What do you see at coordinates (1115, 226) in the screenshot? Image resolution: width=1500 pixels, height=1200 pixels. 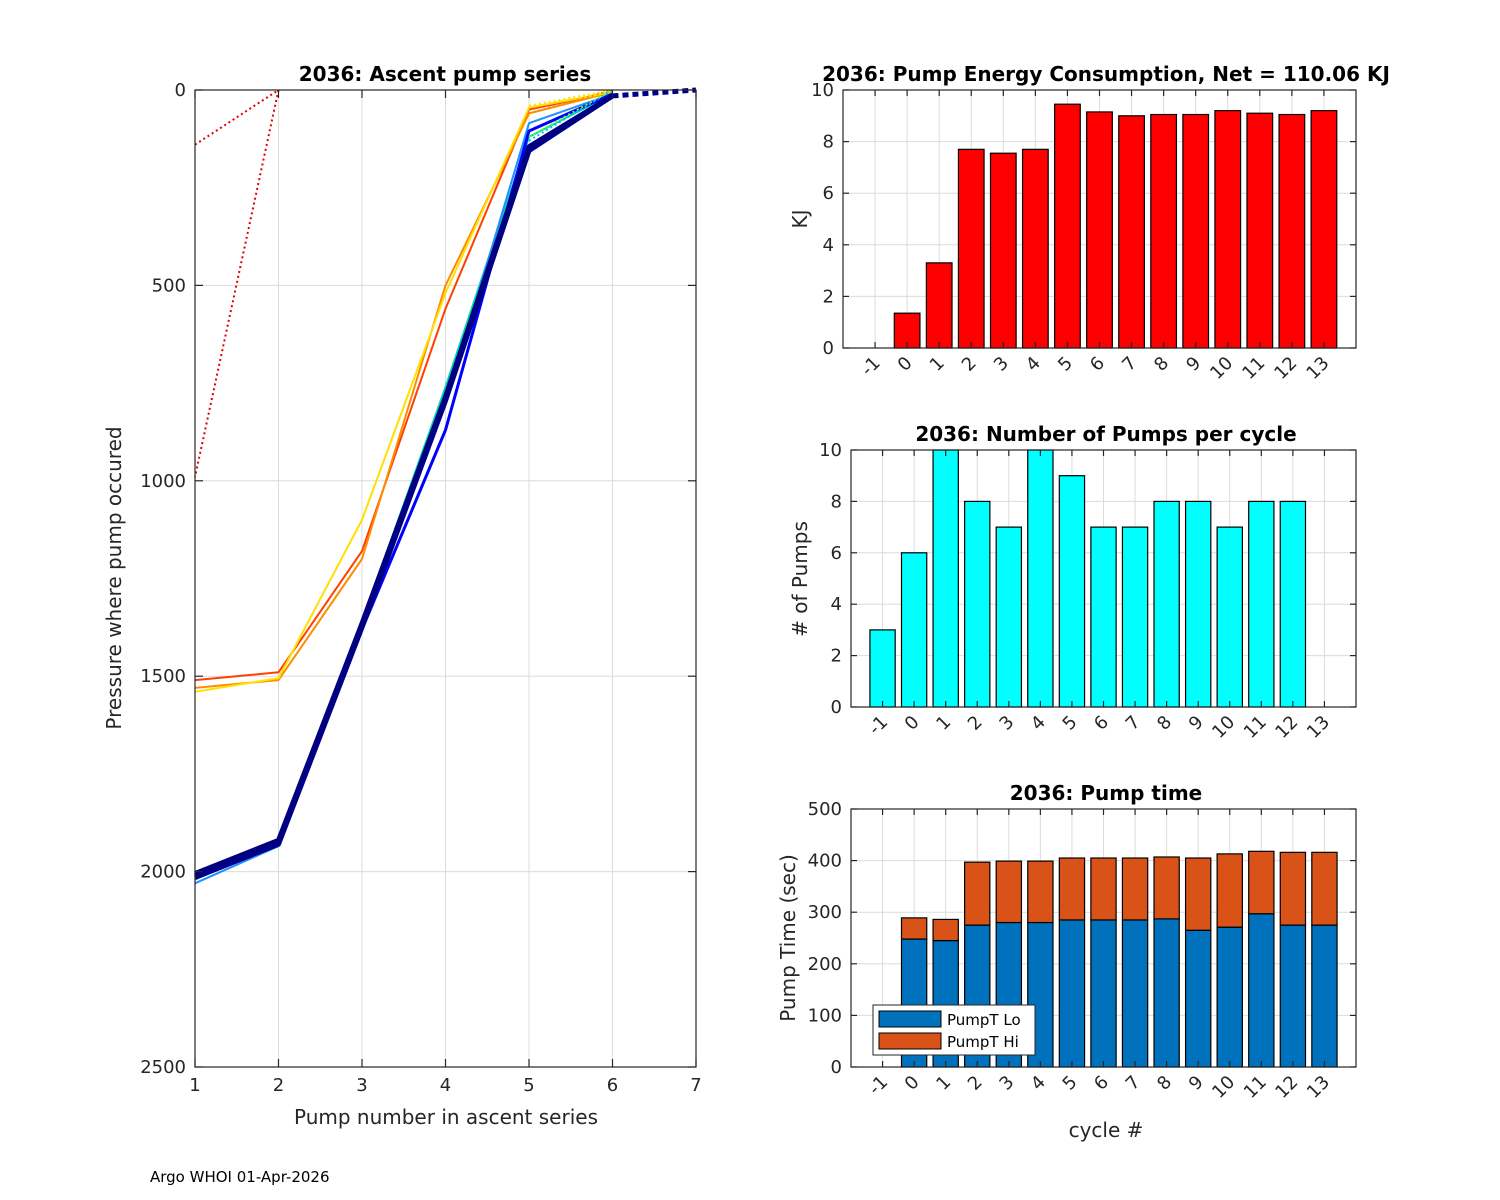 I see `energy-bars` at bounding box center [1115, 226].